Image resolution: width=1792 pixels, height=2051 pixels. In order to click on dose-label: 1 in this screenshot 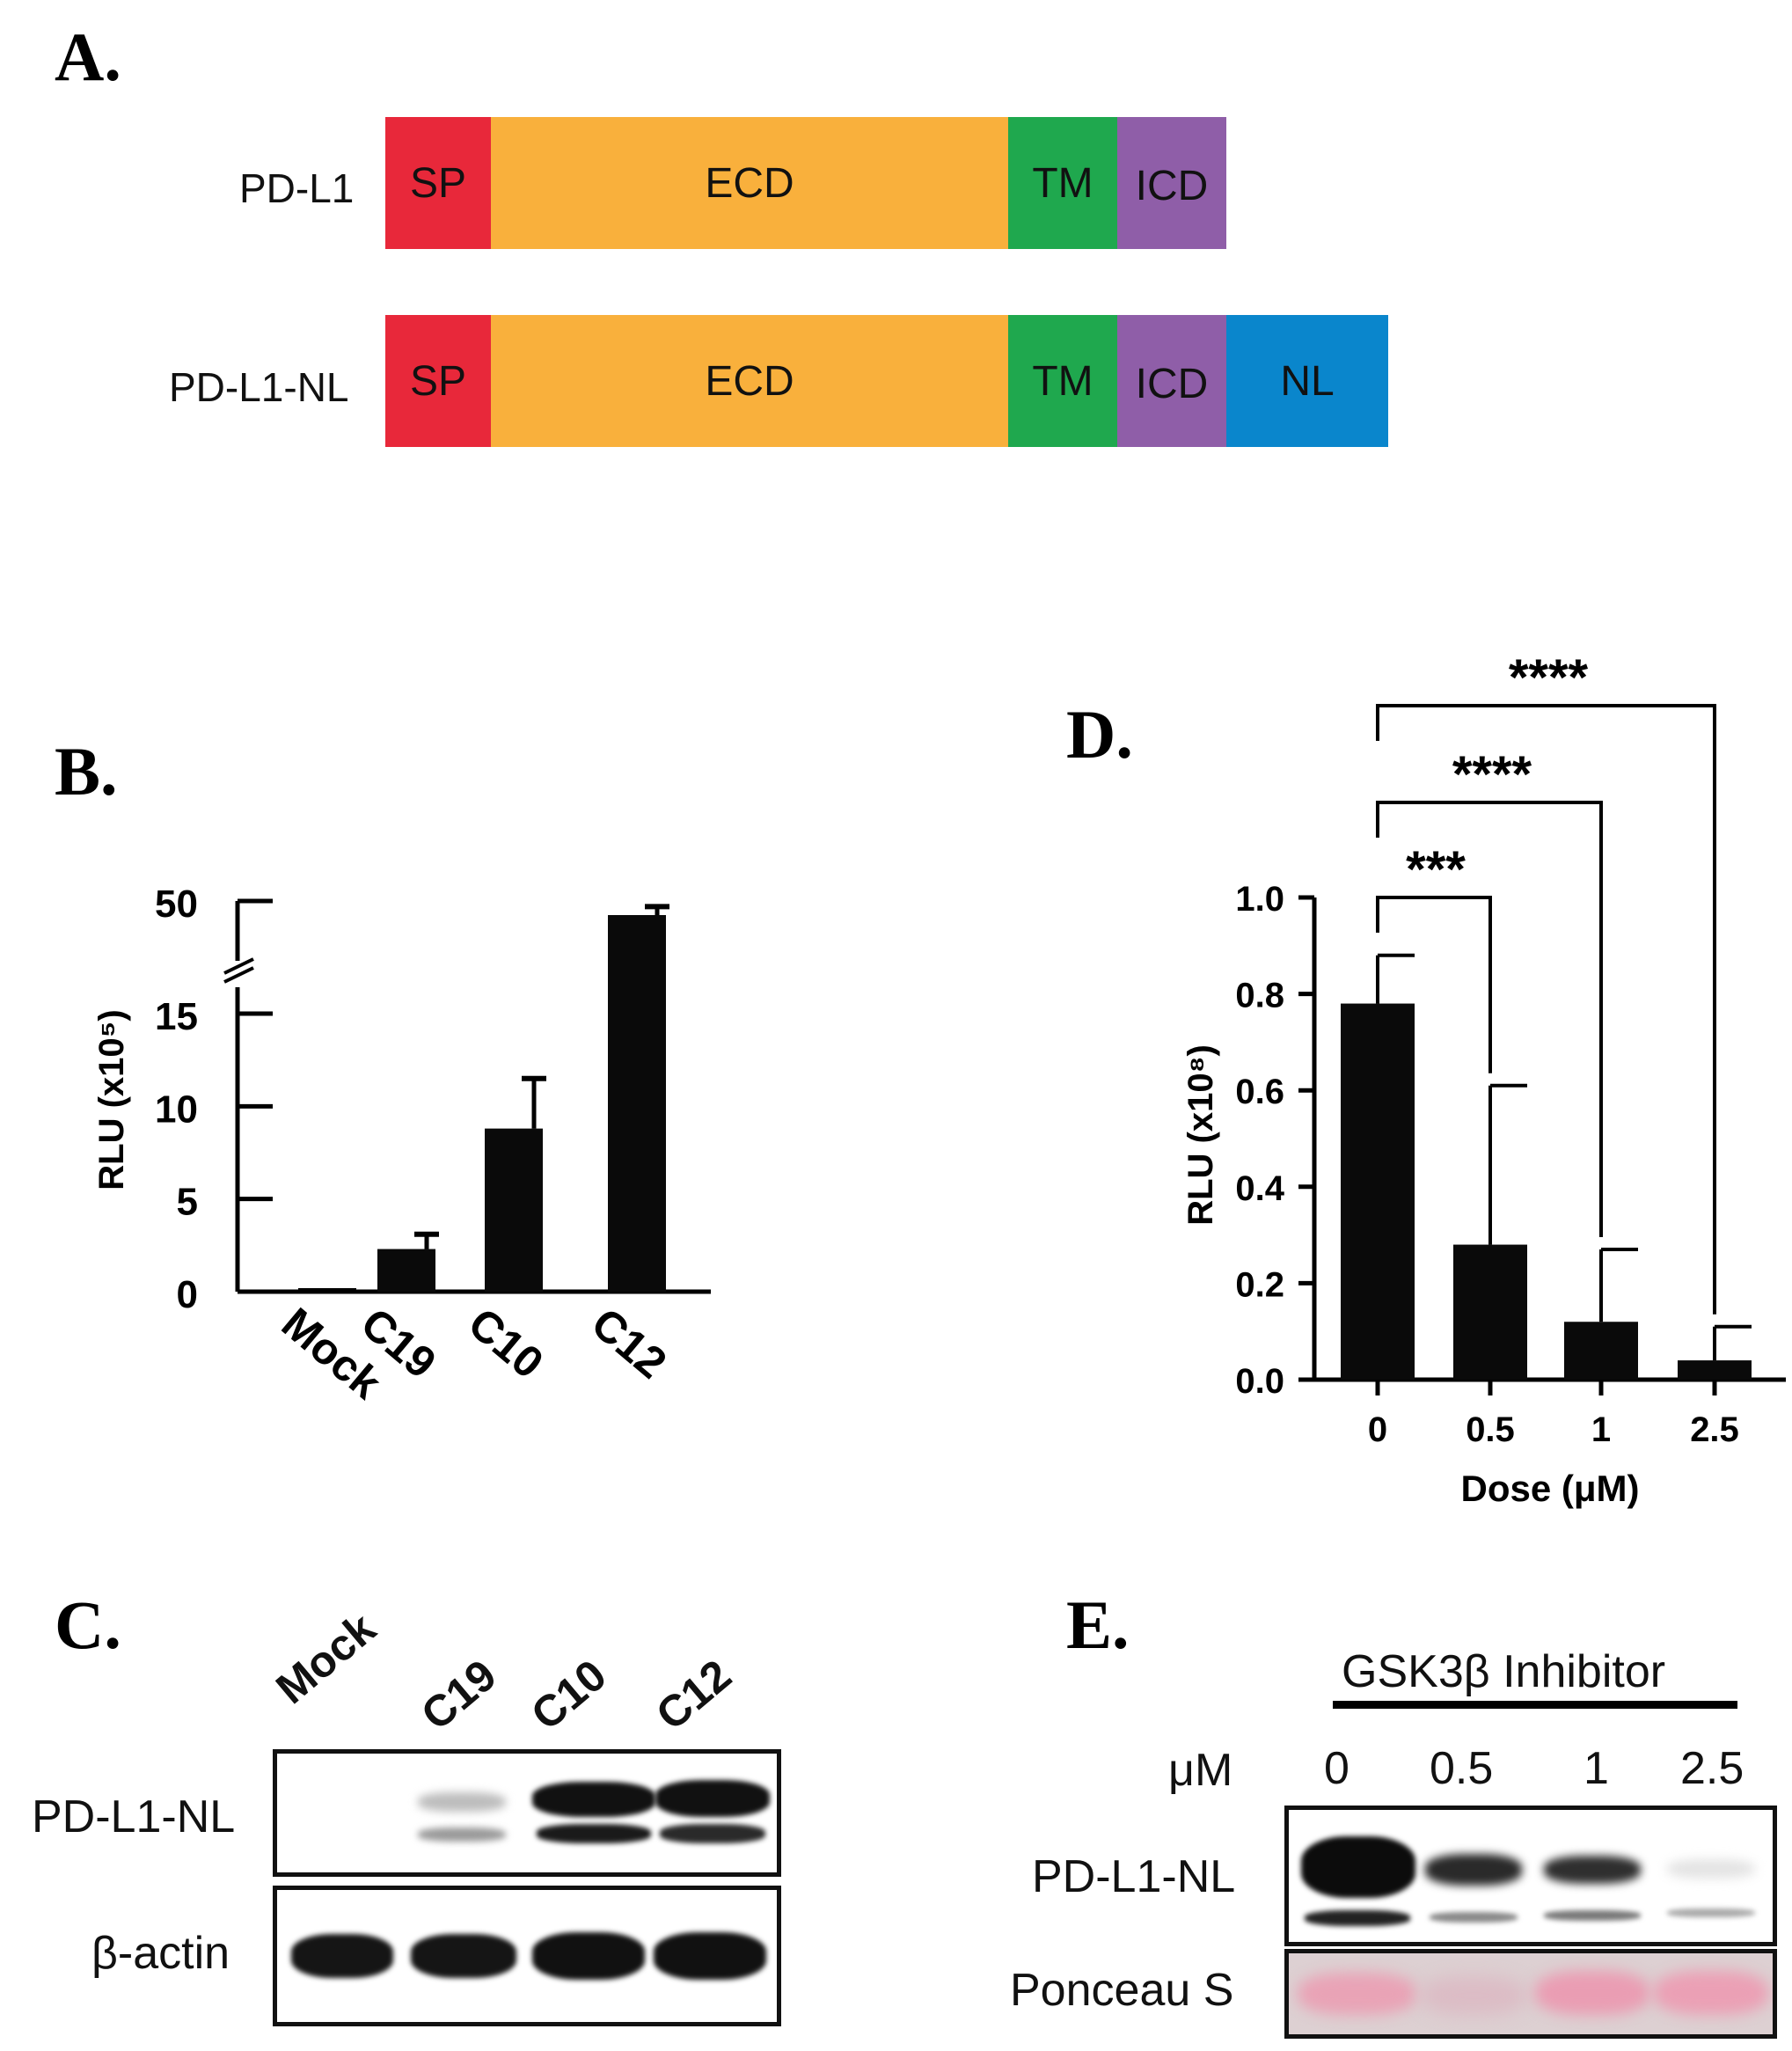, I will do `click(1596, 1768)`.